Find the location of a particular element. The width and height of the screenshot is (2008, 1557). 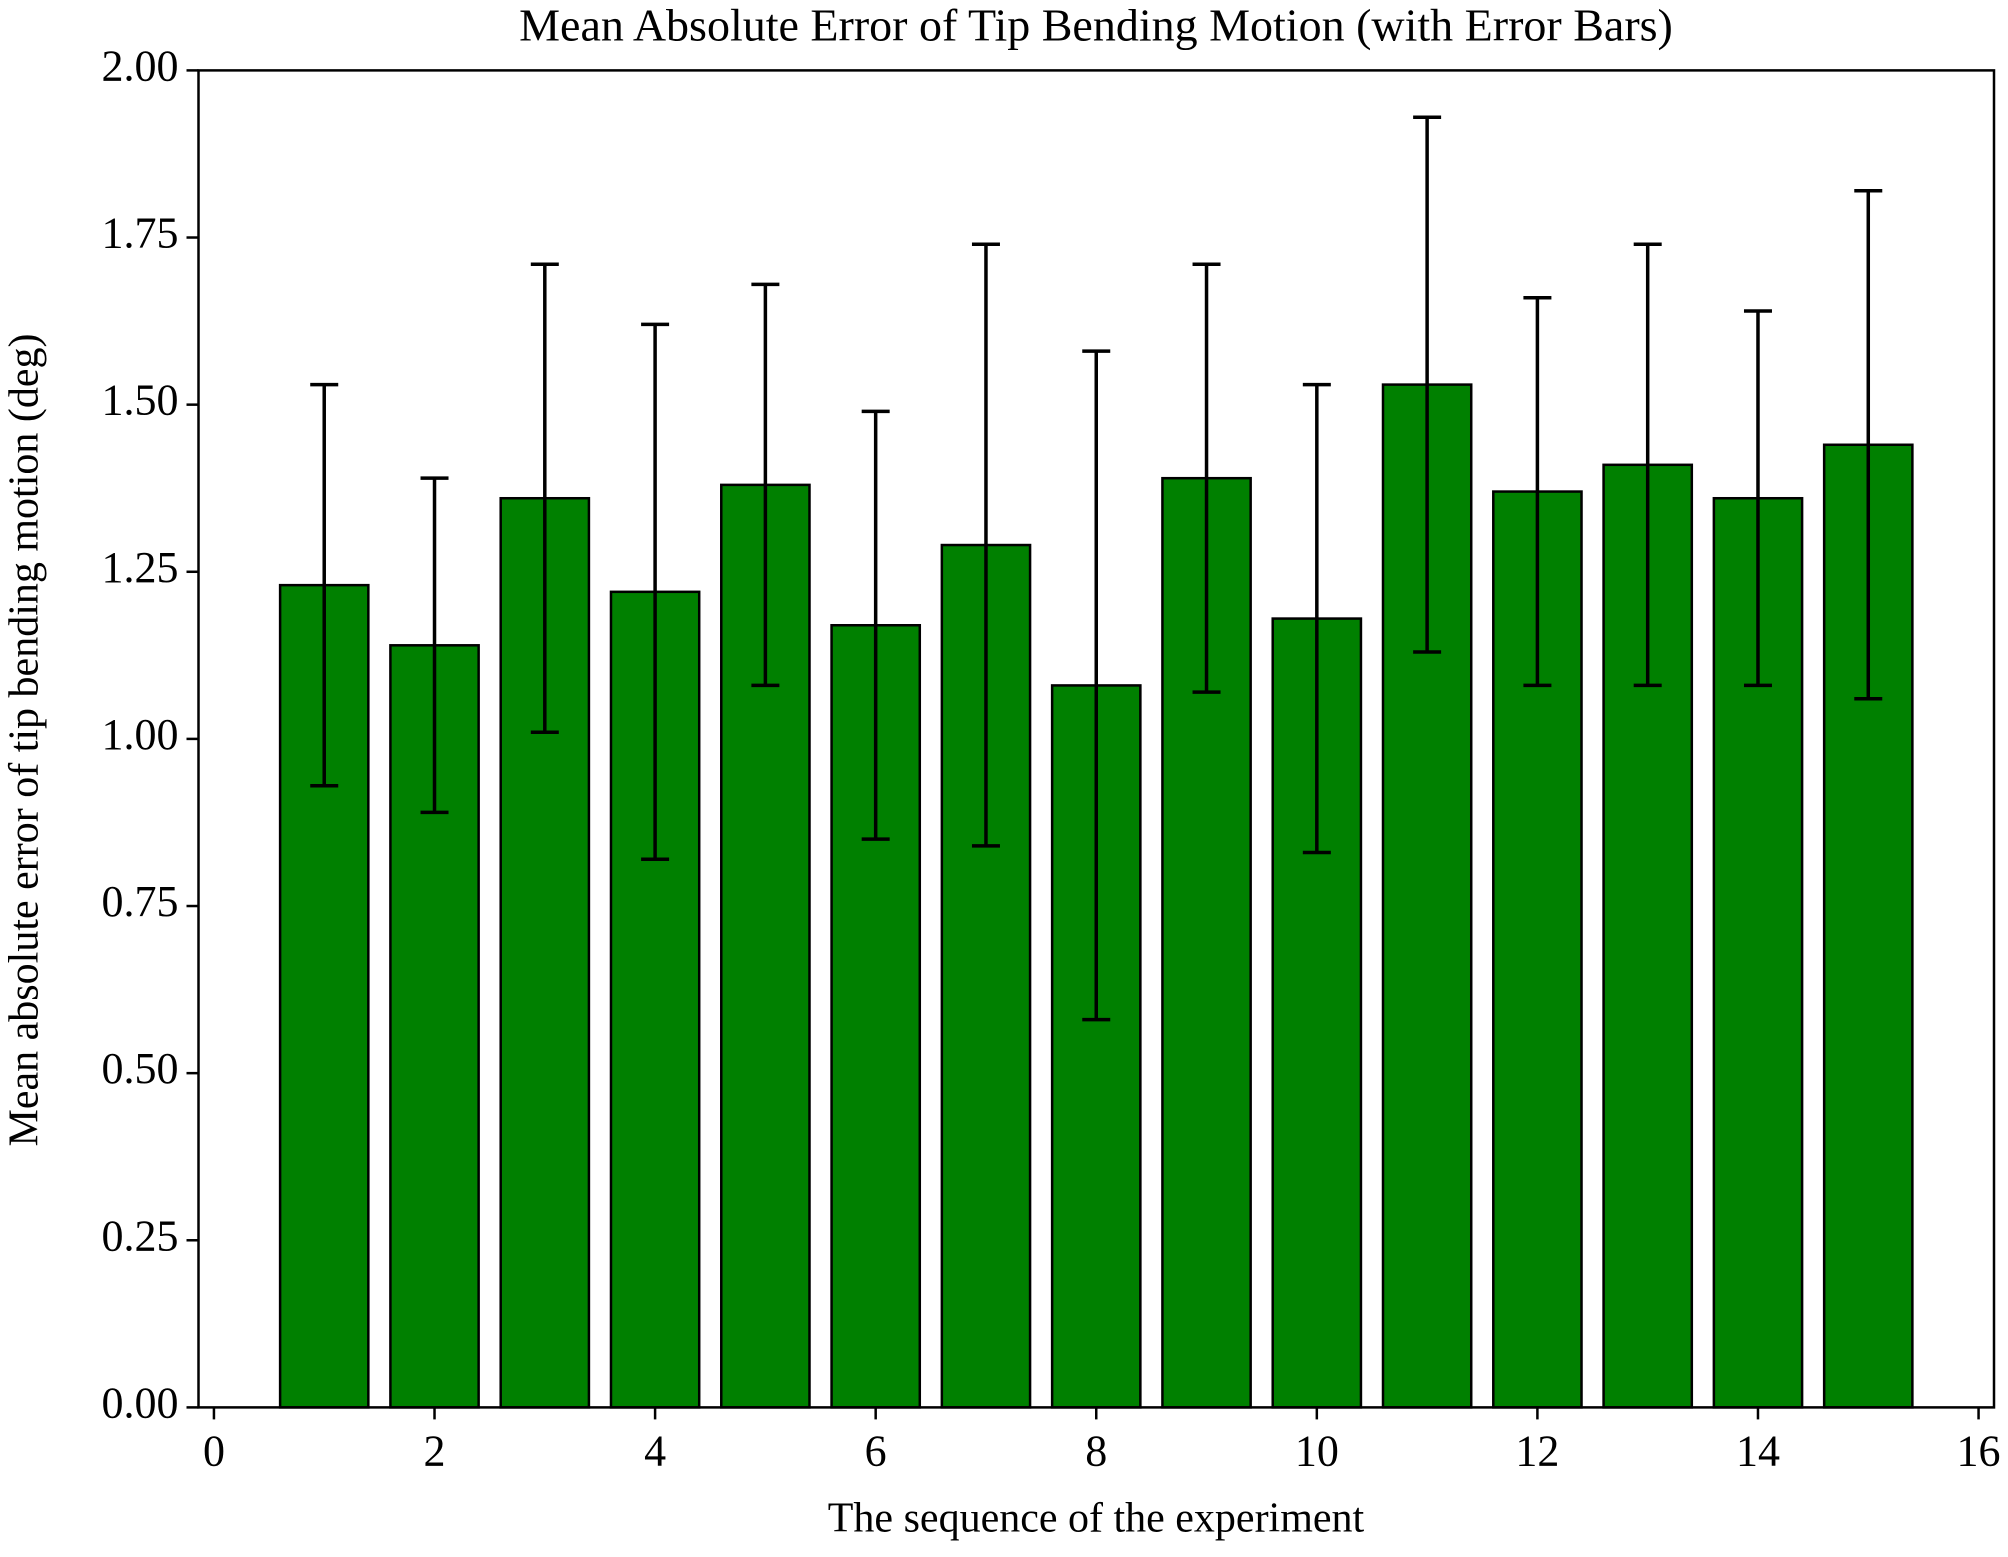

y-tick-label: 0.75 is located at coordinates (140, 901).